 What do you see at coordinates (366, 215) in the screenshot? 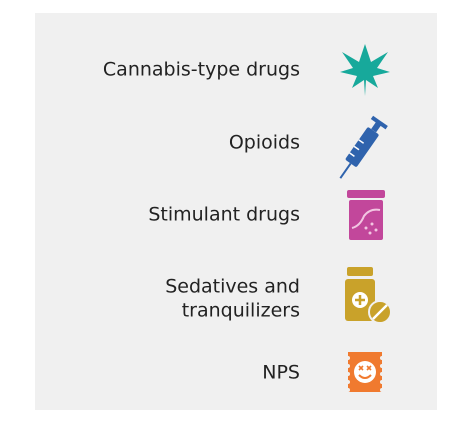
I see `stimulant-icon` at bounding box center [366, 215].